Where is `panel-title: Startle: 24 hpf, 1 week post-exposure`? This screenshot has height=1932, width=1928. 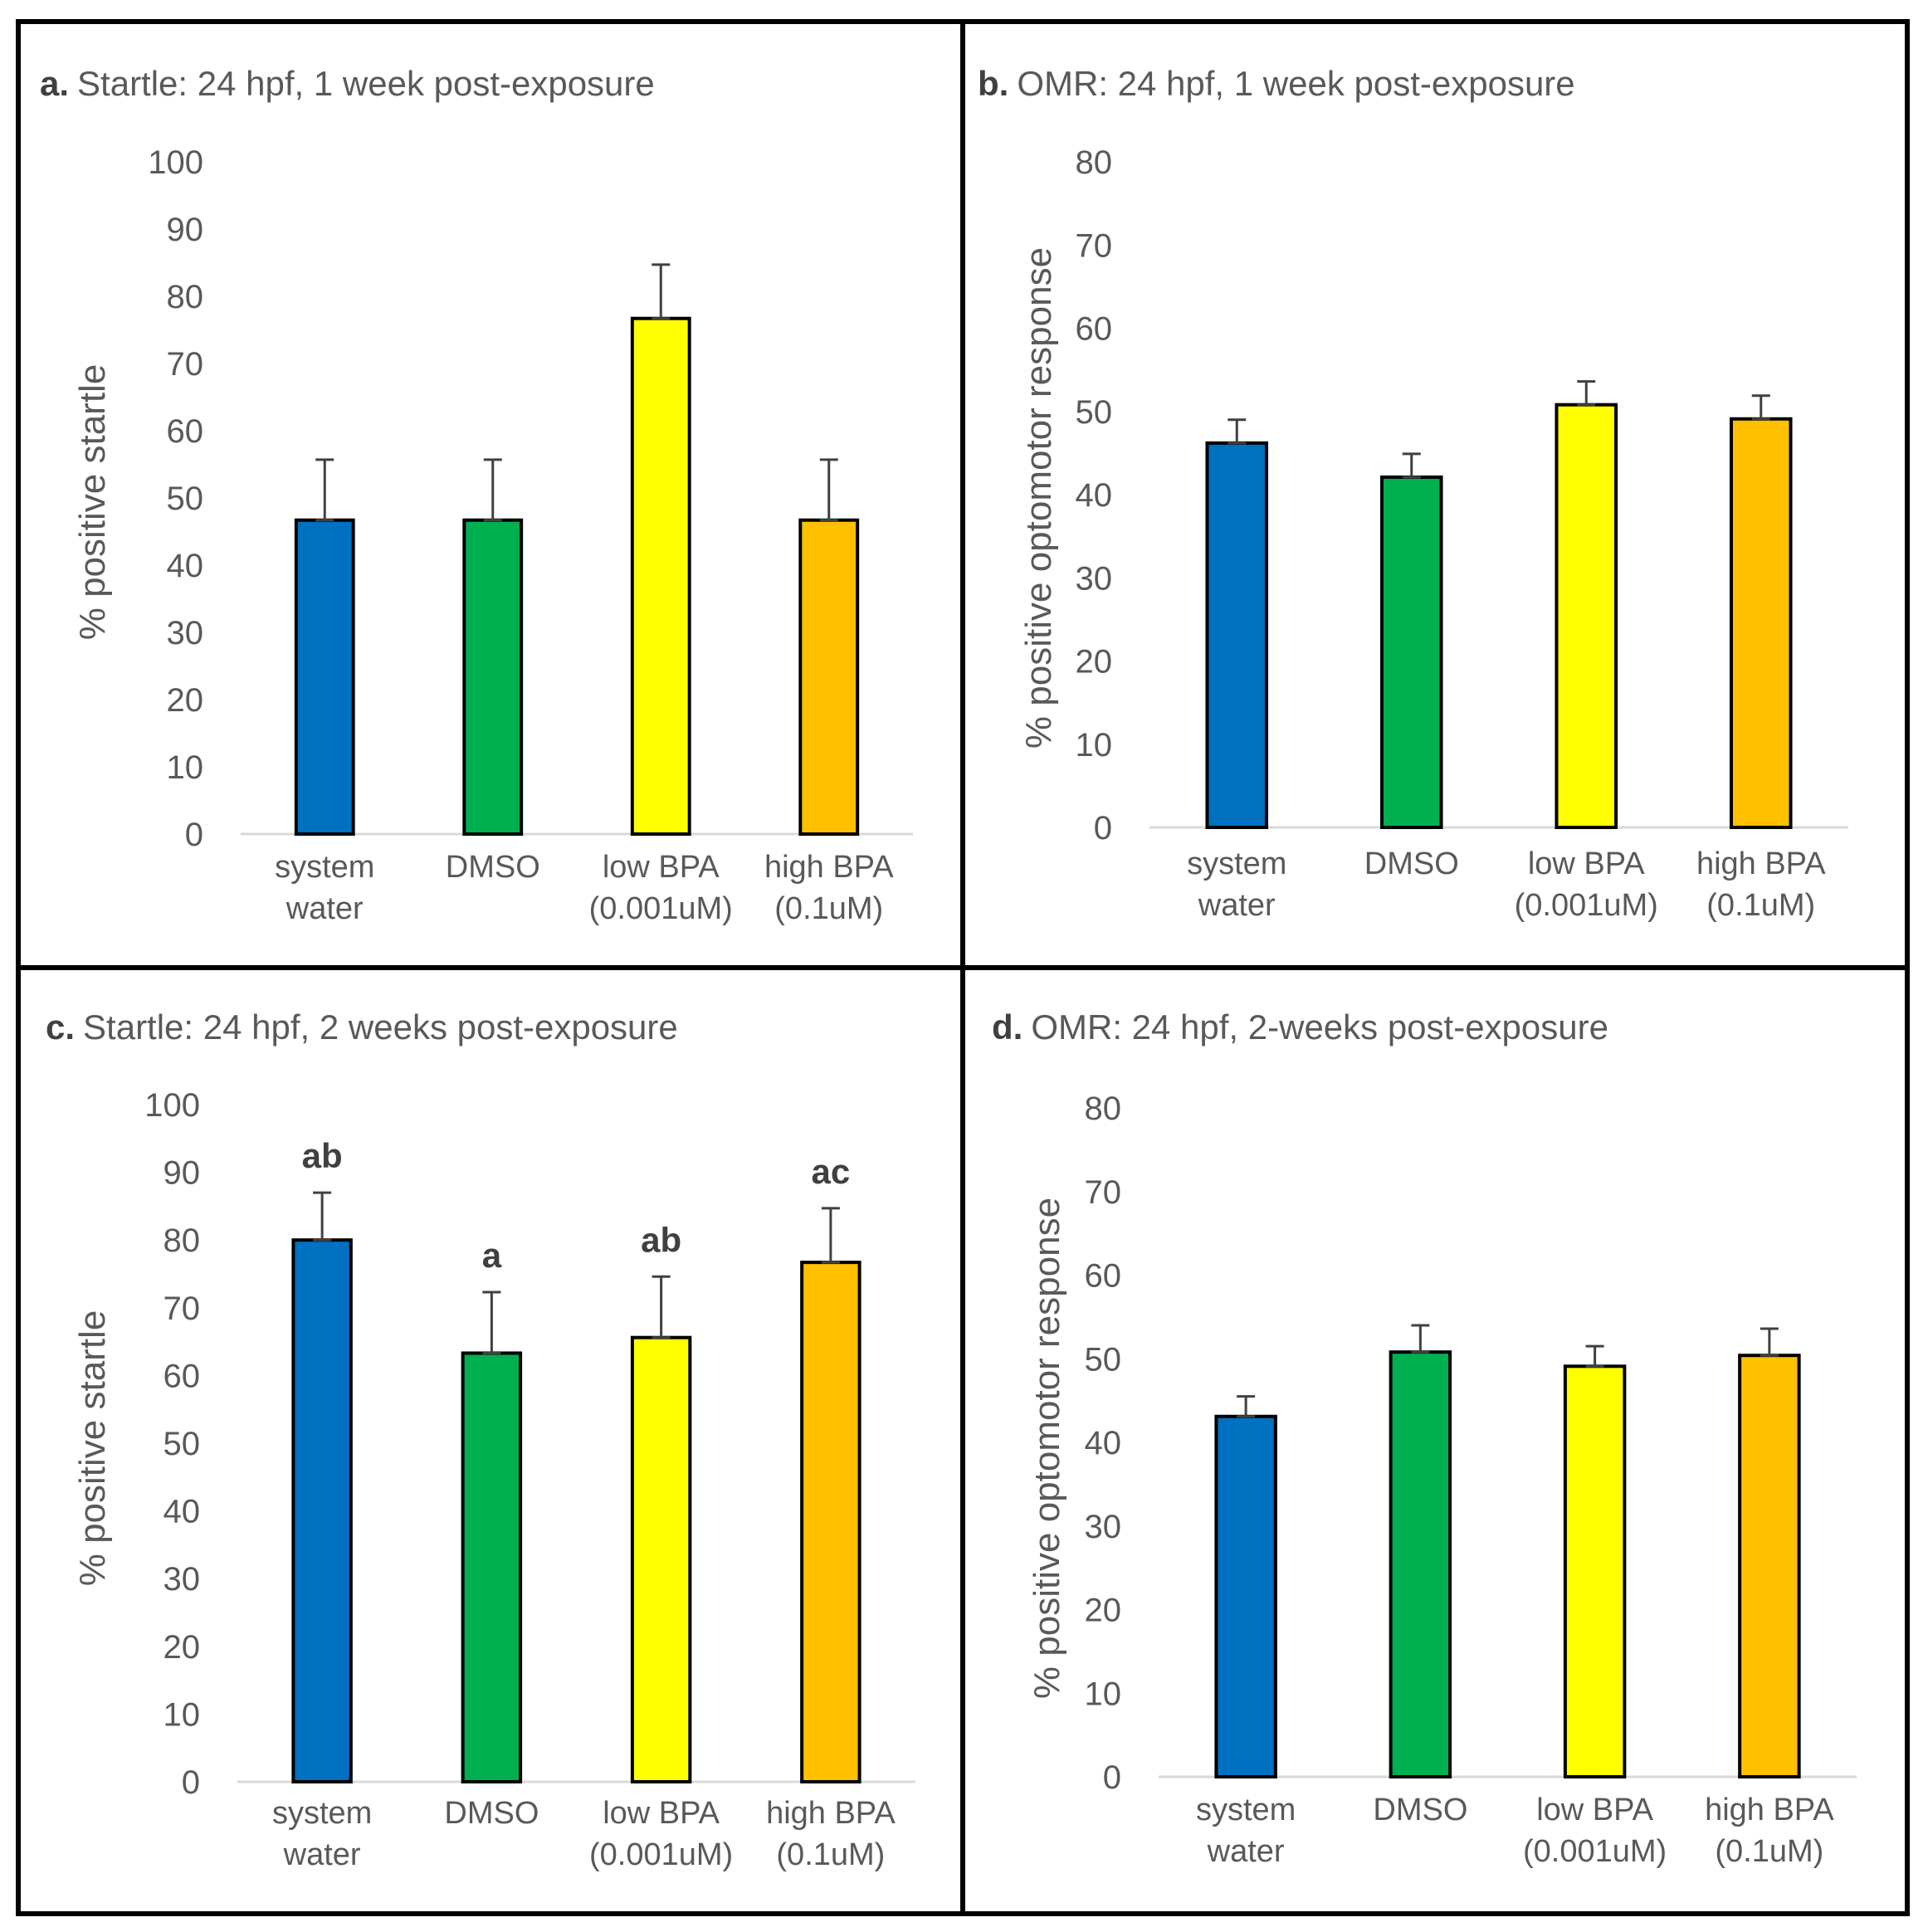
panel-title: Startle: 24 hpf, 1 week post-exposure is located at coordinates (366, 84).